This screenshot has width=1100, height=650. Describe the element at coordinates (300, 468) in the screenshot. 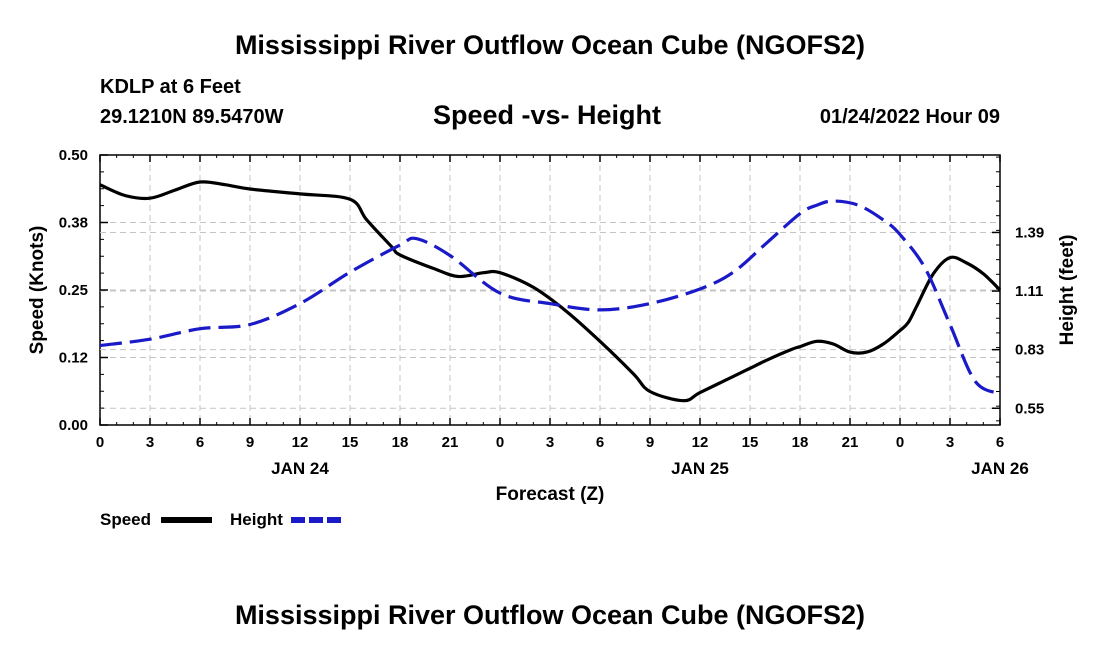

I see `date-label: JAN 24` at that location.